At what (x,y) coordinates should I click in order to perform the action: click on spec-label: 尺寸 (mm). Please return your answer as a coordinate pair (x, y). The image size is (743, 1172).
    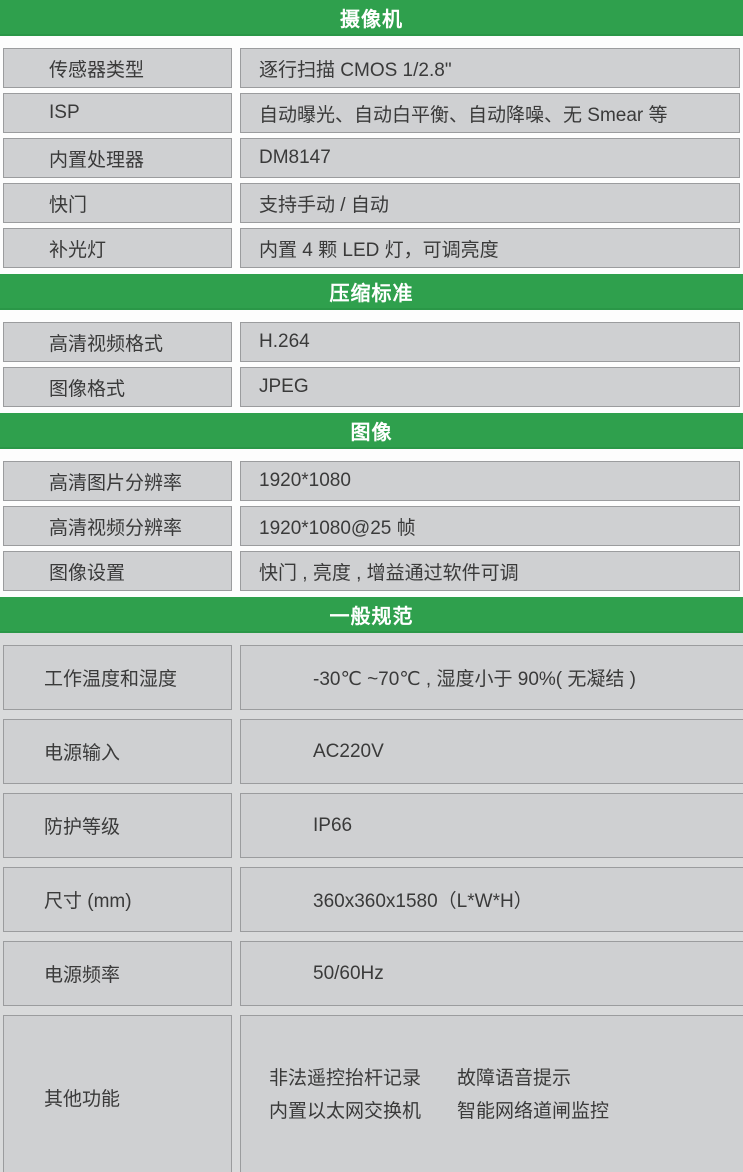
    Looking at the image, I should click on (117, 899).